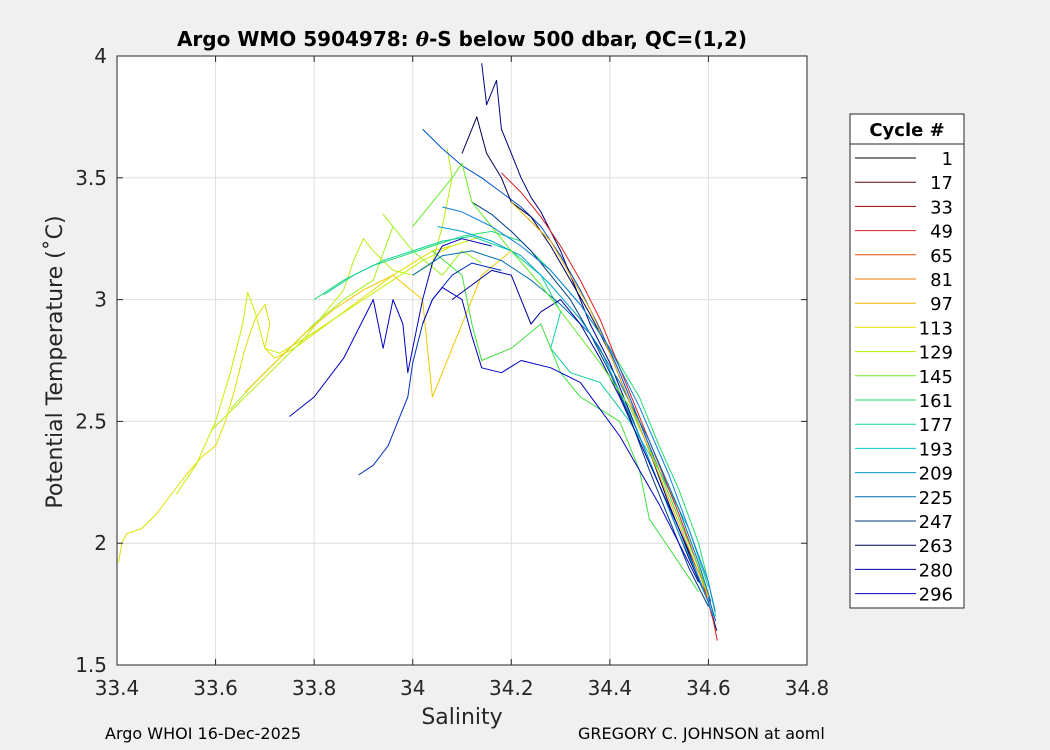 This screenshot has width=1050, height=750. Describe the element at coordinates (701, 733) in the screenshot. I see `footer-right-credit: GREGORY C. JOHNSON at aoml` at that location.